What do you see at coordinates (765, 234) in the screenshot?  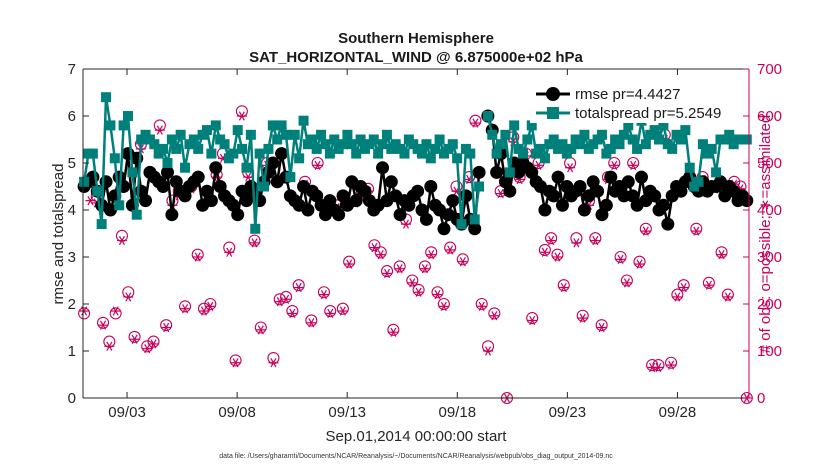 I see `y-axis-label-right: # of obs: o=possible; ∗=assimilated` at bounding box center [765, 234].